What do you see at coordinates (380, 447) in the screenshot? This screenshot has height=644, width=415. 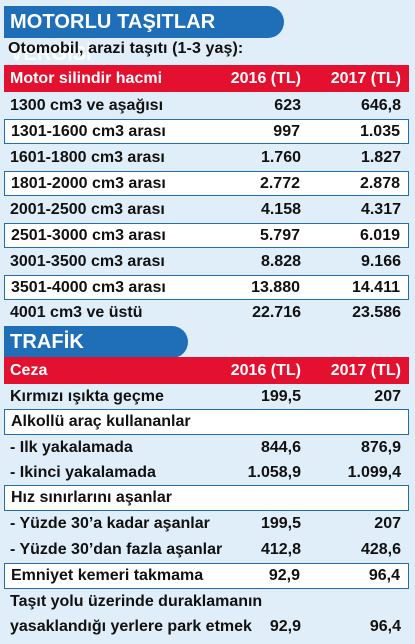 I see `row-value-2017: 876,9` at bounding box center [380, 447].